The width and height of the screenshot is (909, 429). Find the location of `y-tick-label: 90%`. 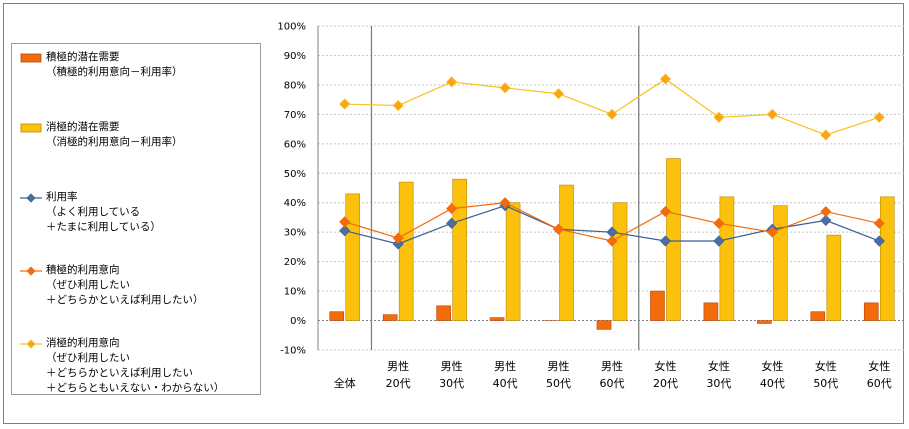

y-tick-label: 90% is located at coordinates (295, 56).